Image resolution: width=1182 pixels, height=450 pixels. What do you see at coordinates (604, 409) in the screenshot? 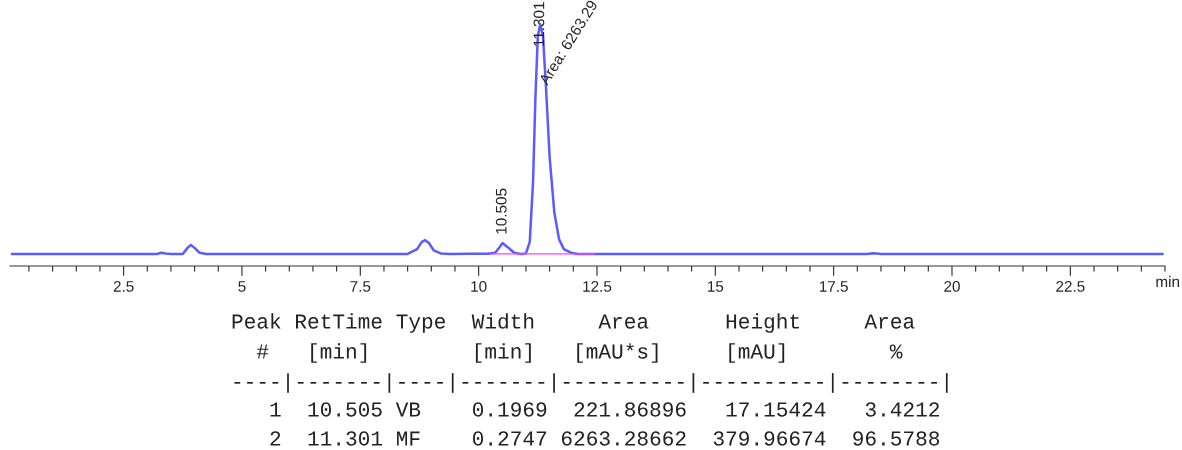
I see `text: 1 10.505 VB 0.1969 221.86896 17.15424 3.4212` at bounding box center [604, 409].